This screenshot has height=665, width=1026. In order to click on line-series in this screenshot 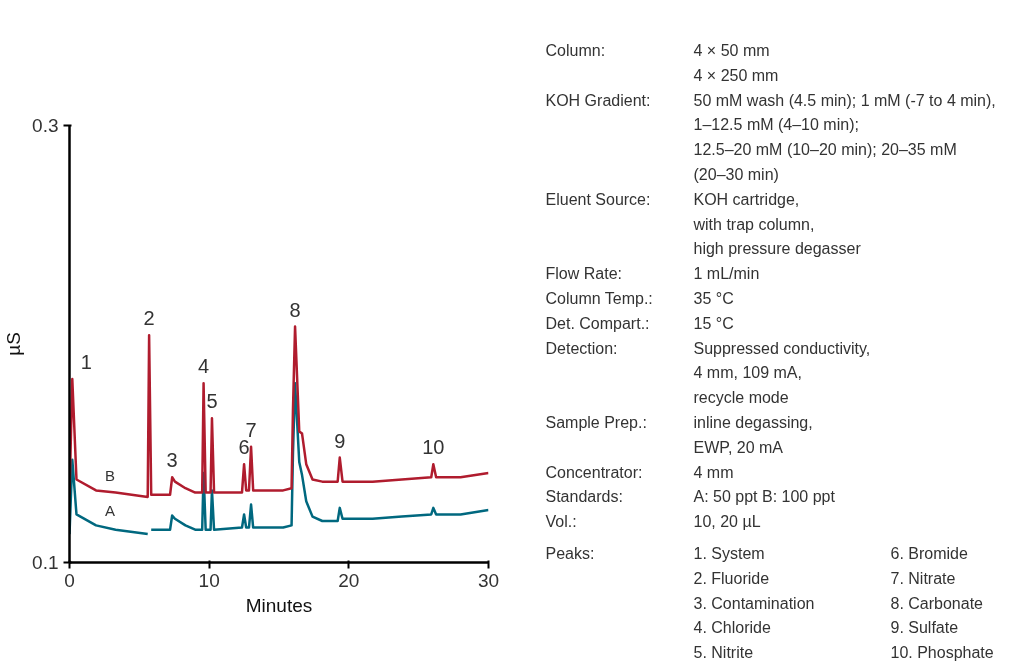, I will do `click(279, 412)`.